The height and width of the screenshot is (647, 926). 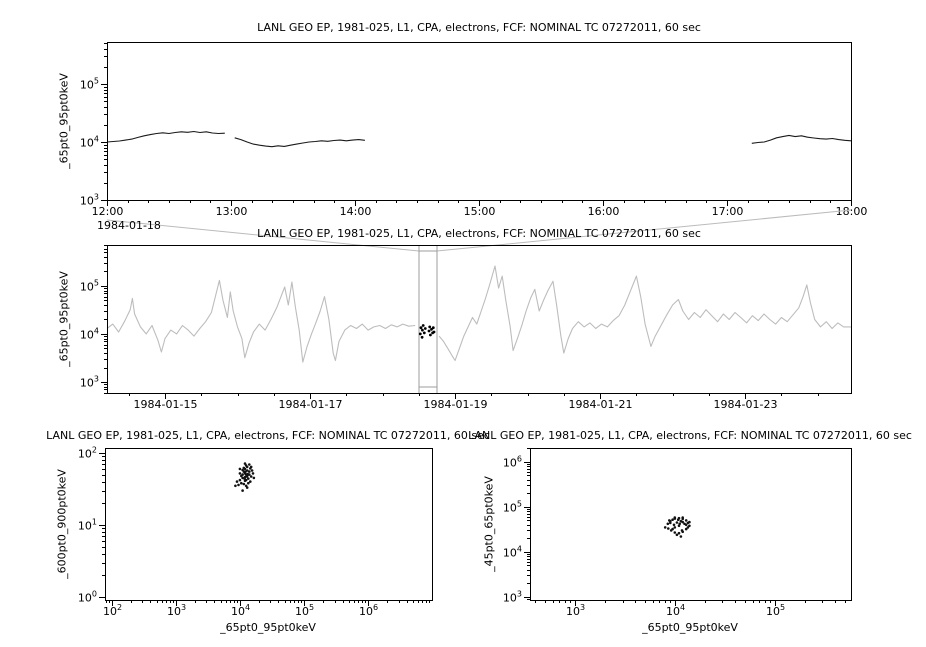 I want to click on panel1-ylabel: _65pt0_95pt0keV, so click(x=64, y=121).